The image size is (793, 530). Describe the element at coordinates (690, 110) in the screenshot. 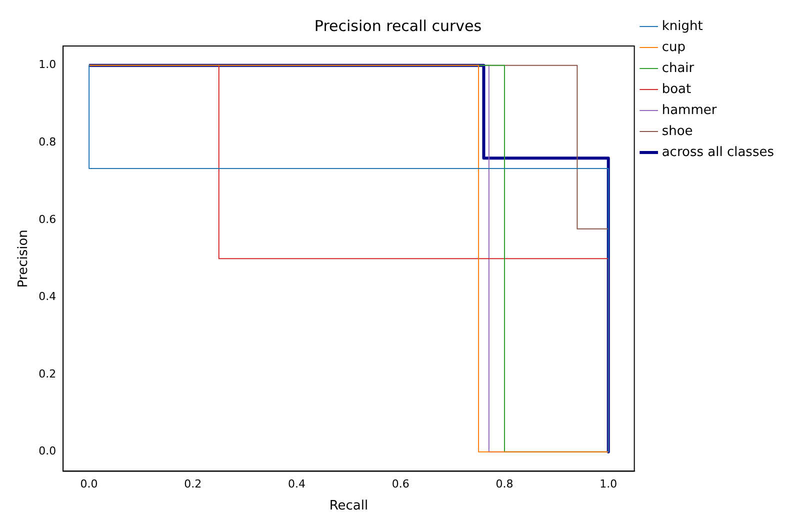

I see `legend-label: hammer` at that location.